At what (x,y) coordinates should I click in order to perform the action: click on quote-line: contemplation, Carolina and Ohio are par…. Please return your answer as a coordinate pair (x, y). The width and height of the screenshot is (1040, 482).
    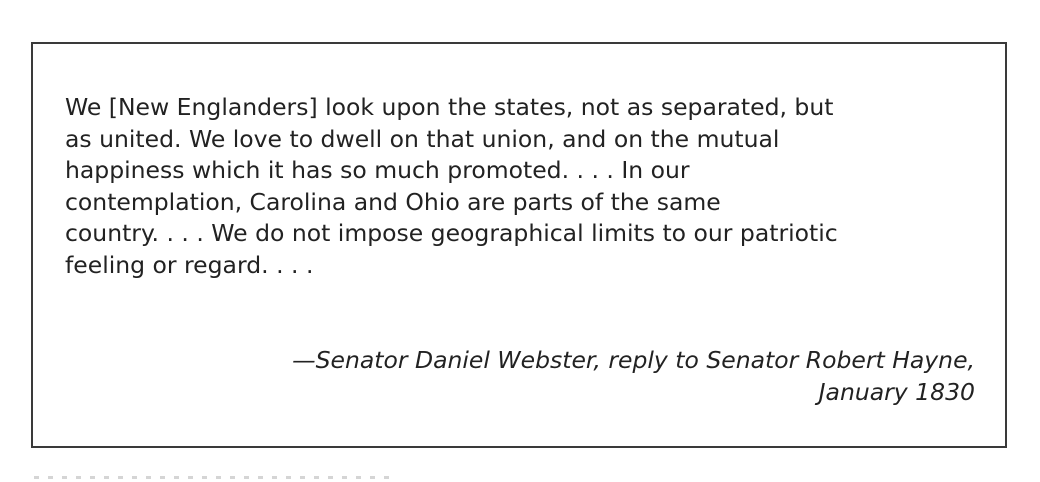
    Looking at the image, I should click on (393, 201).